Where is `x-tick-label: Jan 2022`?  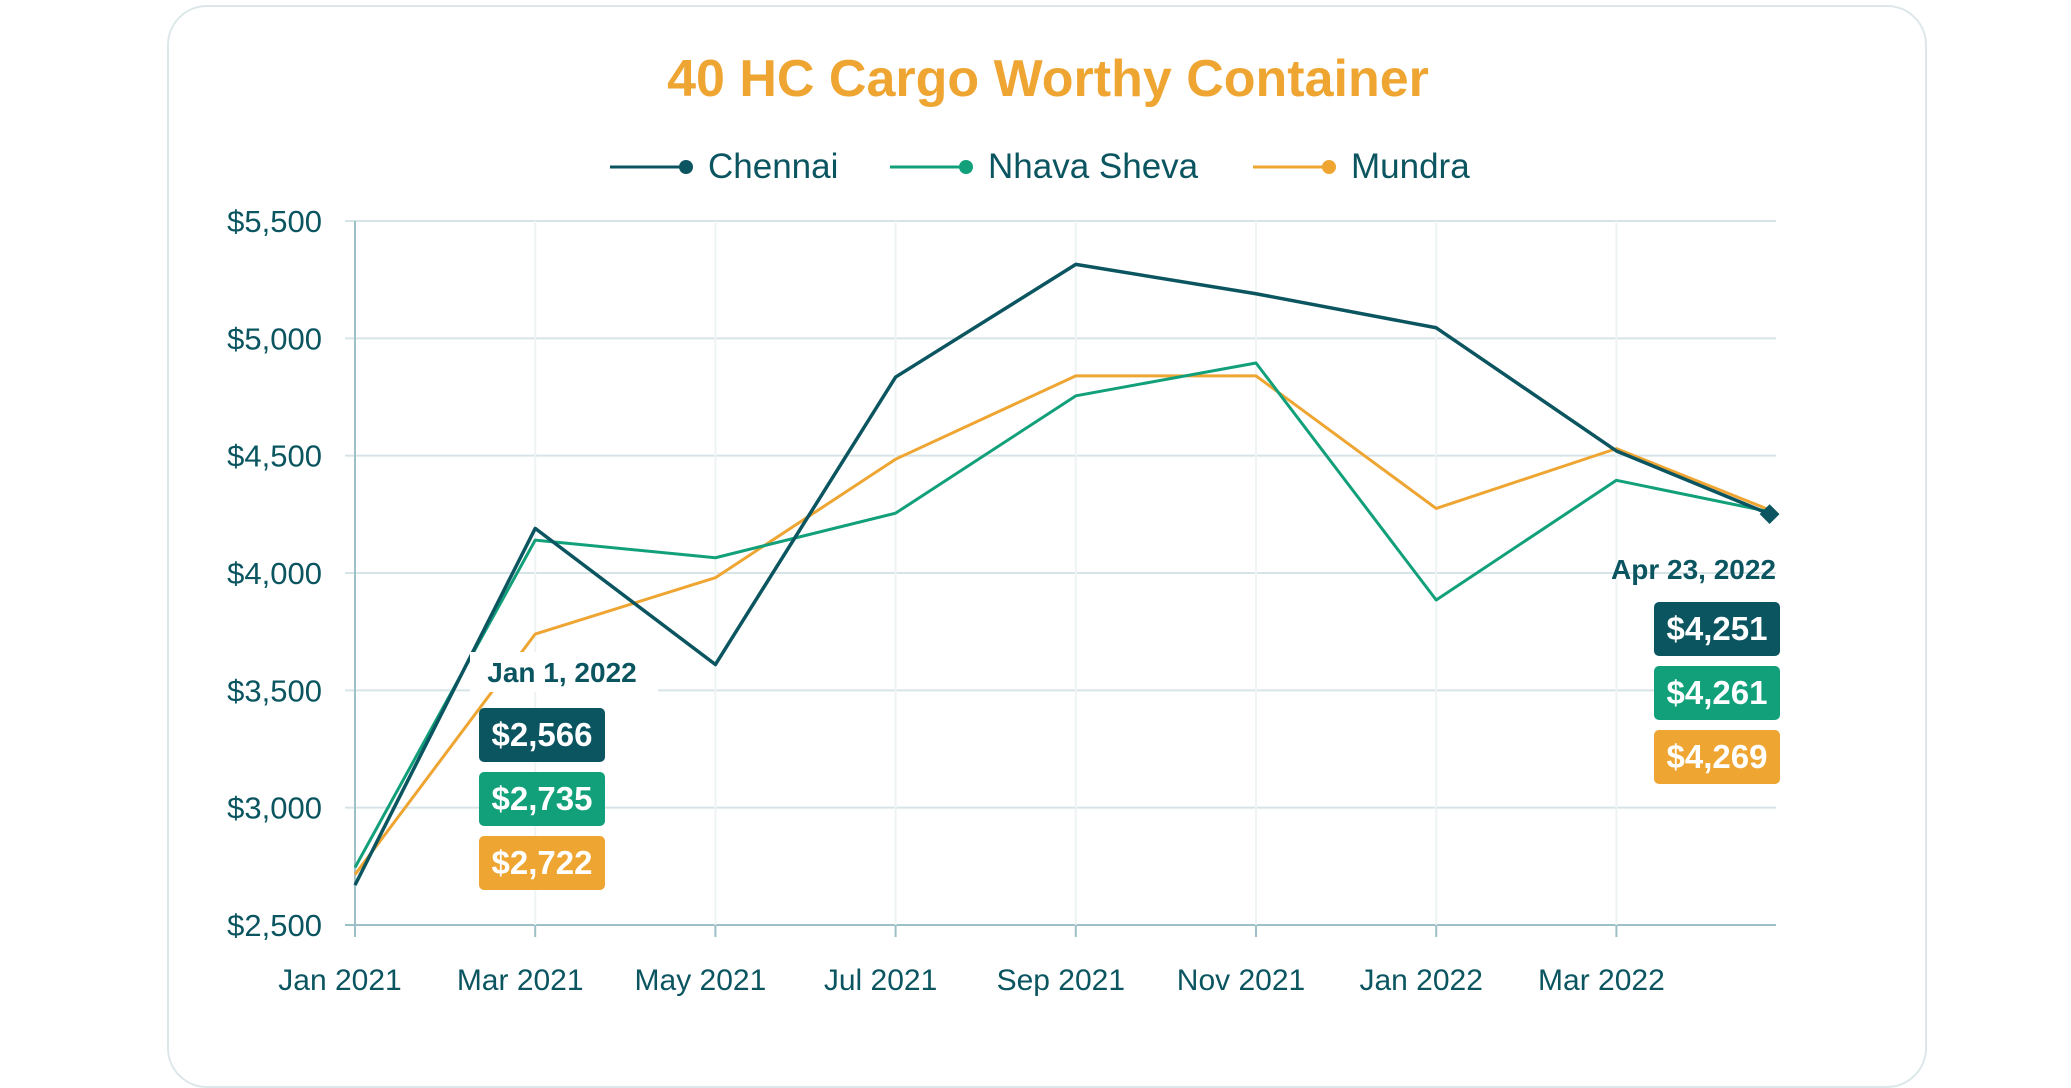 x-tick-label: Jan 2022 is located at coordinates (1420, 980).